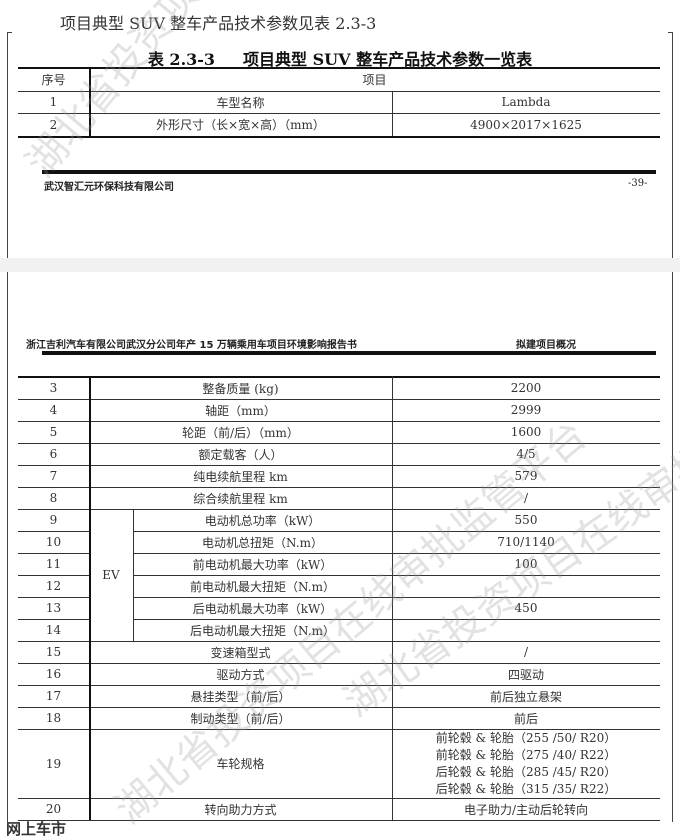 The height and width of the screenshot is (839, 680). What do you see at coordinates (262, 542) in the screenshot?
I see `row-item: 电动机总扭矩（N.m）` at bounding box center [262, 542].